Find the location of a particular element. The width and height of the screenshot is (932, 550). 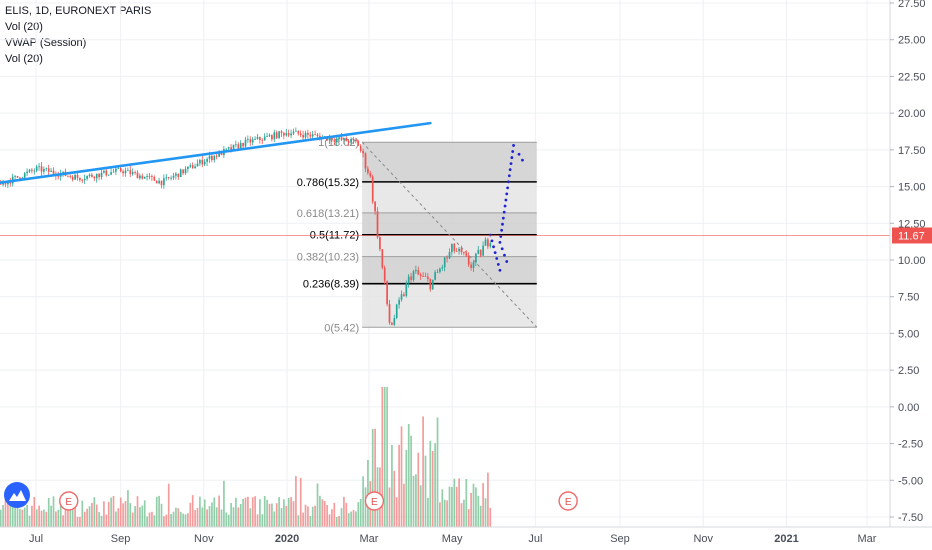

time-axis: Jul Sep Nov 2020 Mar May Jul Sep Nov 2021 Mar is located at coordinates (466, 535).